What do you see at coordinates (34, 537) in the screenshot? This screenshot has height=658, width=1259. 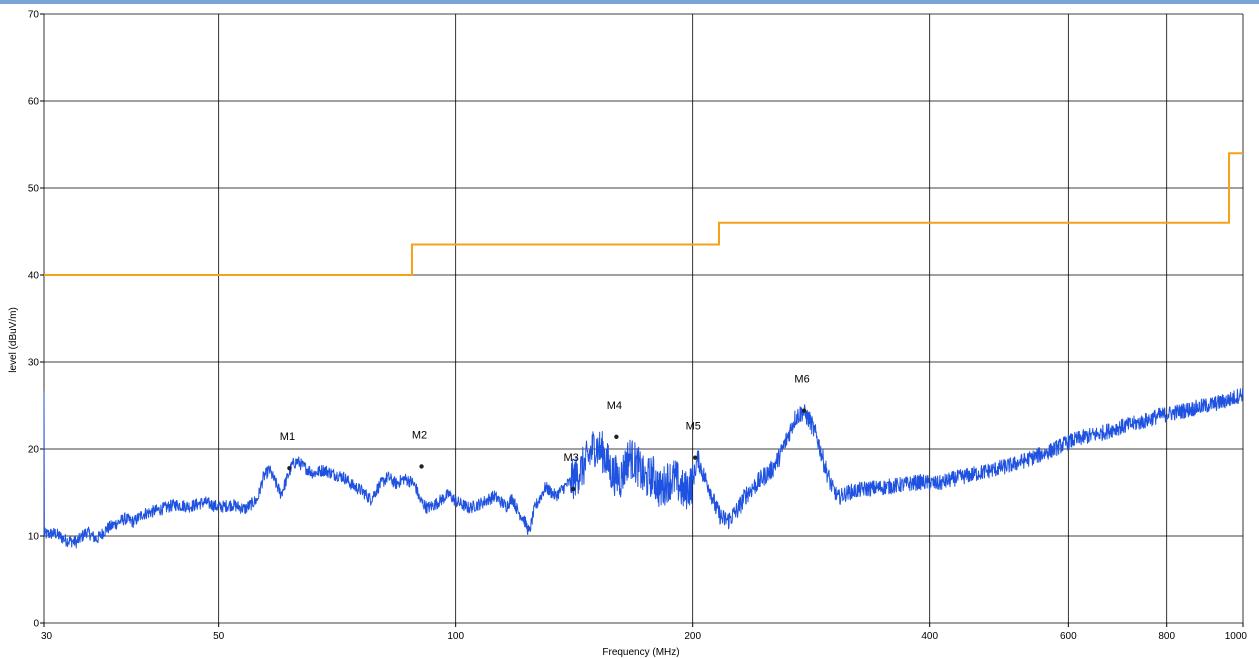 I see `y-tick-label: 10` at bounding box center [34, 537].